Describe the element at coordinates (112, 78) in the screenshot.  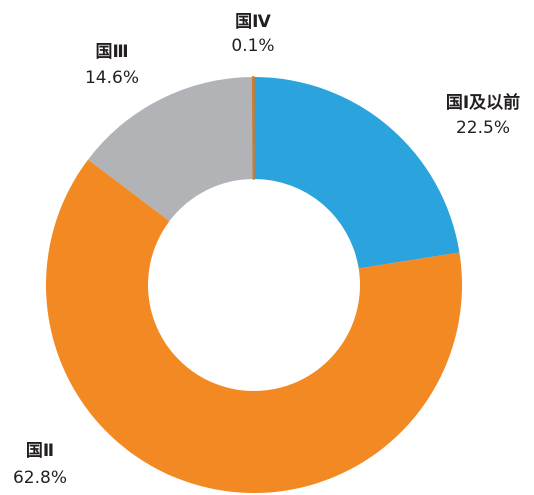
I see `segment-value-label: 14.6%` at that location.